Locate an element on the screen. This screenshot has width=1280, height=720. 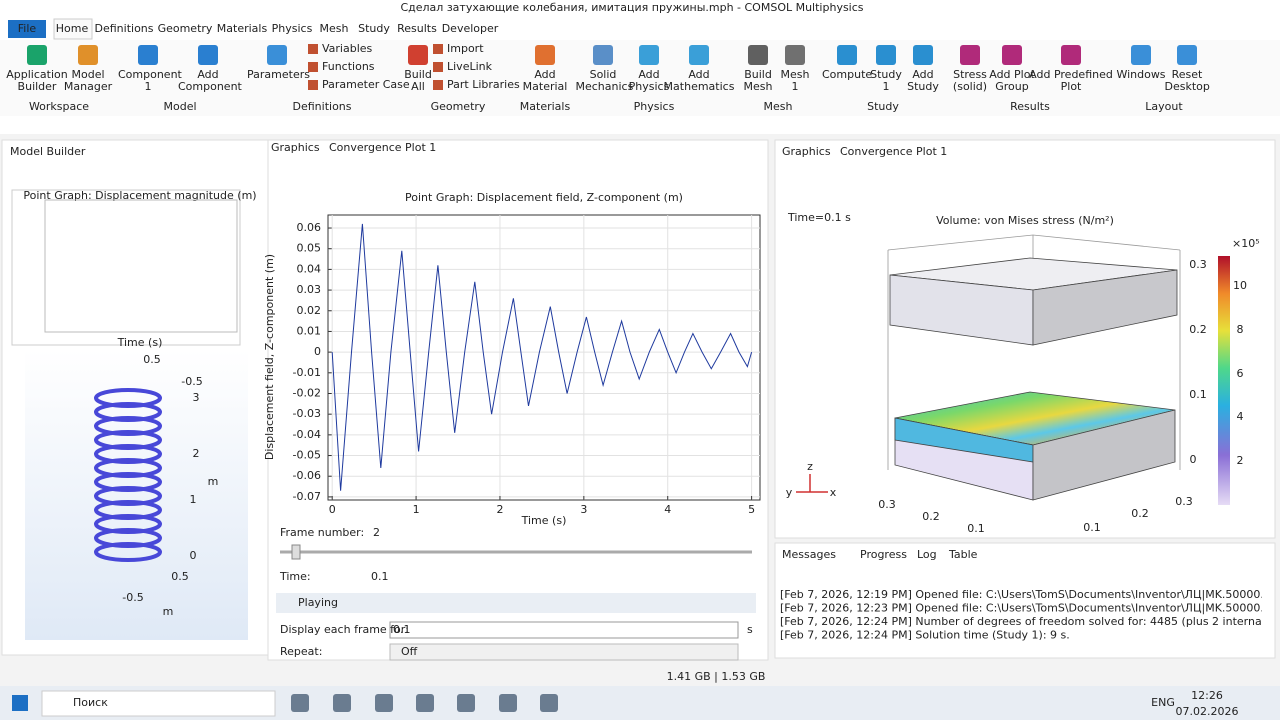
ribbon-button: Parameters is located at coordinates (278, 74).